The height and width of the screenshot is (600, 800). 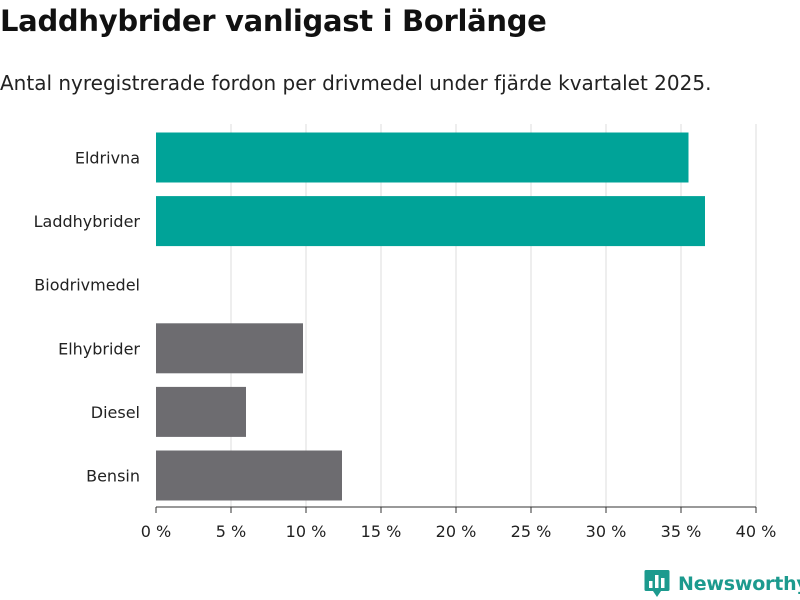 What do you see at coordinates (606, 531) in the screenshot?
I see `x-tick-label: 30 %` at bounding box center [606, 531].